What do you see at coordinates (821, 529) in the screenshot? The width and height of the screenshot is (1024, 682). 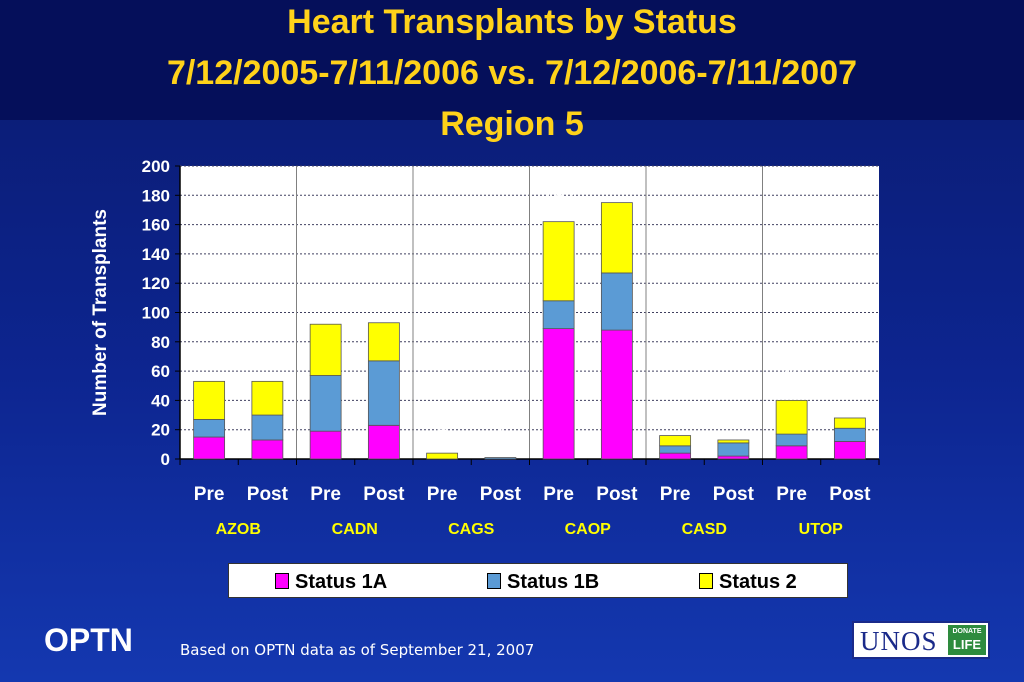 I see `group-label-utop: UTOP` at bounding box center [821, 529].